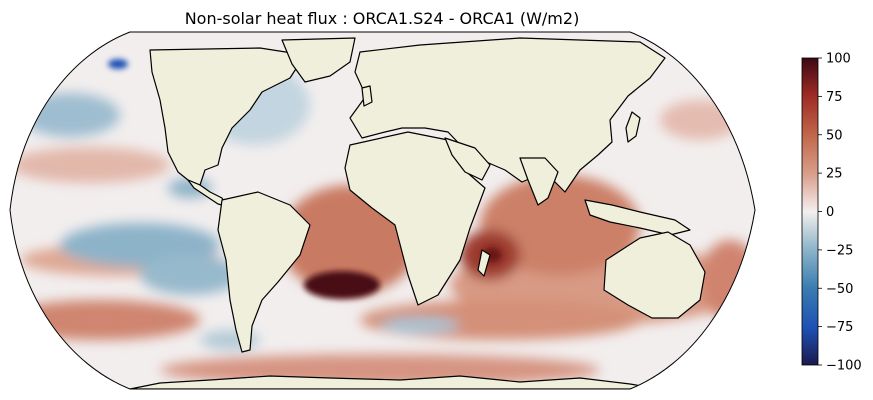 Image resolution: width=873 pixels, height=400 pixels. What do you see at coordinates (834, 174) in the screenshot?
I see `colorbar-tick-label: 25` at bounding box center [834, 174].